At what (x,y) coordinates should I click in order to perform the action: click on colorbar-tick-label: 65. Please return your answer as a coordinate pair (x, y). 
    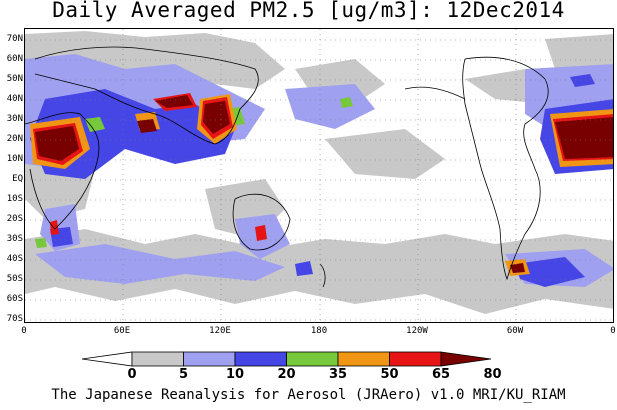
    Looking at the image, I should click on (441, 374).